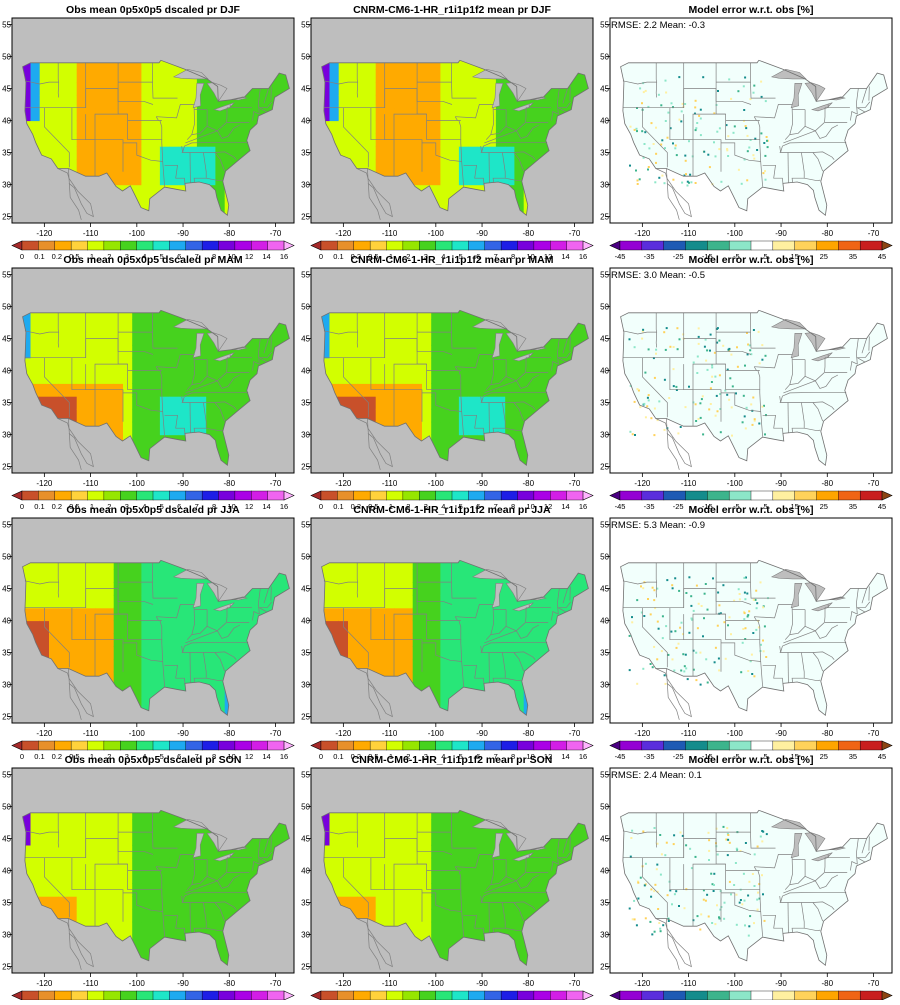 The height and width of the screenshot is (1005, 900). What do you see at coordinates (853, 506) in the screenshot?
I see `colorbar-label: 35` at bounding box center [853, 506].